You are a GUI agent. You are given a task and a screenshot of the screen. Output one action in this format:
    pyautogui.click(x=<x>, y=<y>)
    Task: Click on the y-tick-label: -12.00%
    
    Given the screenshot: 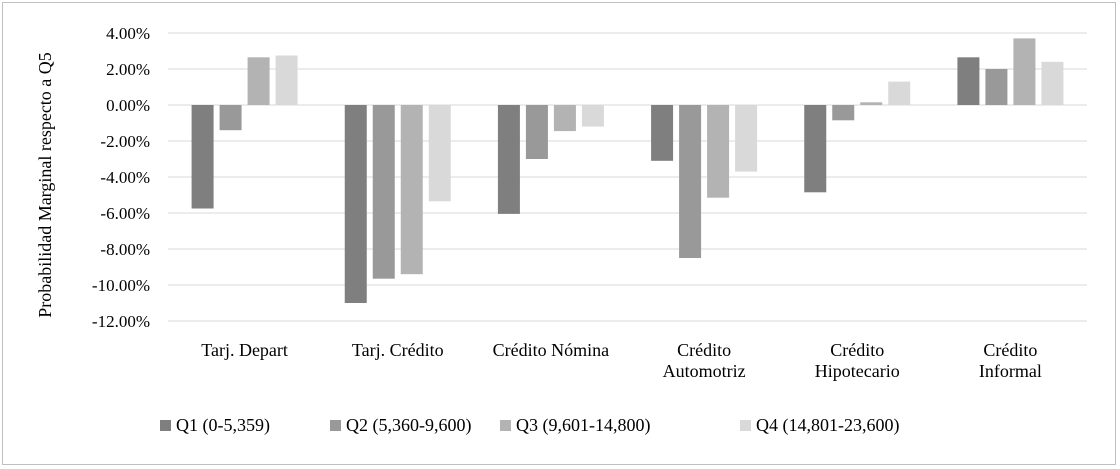 What is the action you would take?
    pyautogui.click(x=121, y=321)
    